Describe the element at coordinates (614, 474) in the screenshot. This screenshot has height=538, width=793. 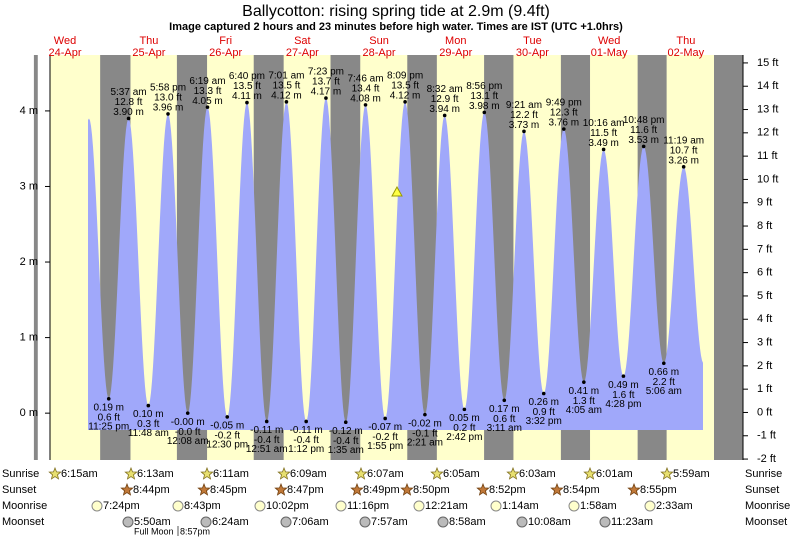
I see `sunrise-time: 6:01am` at that location.